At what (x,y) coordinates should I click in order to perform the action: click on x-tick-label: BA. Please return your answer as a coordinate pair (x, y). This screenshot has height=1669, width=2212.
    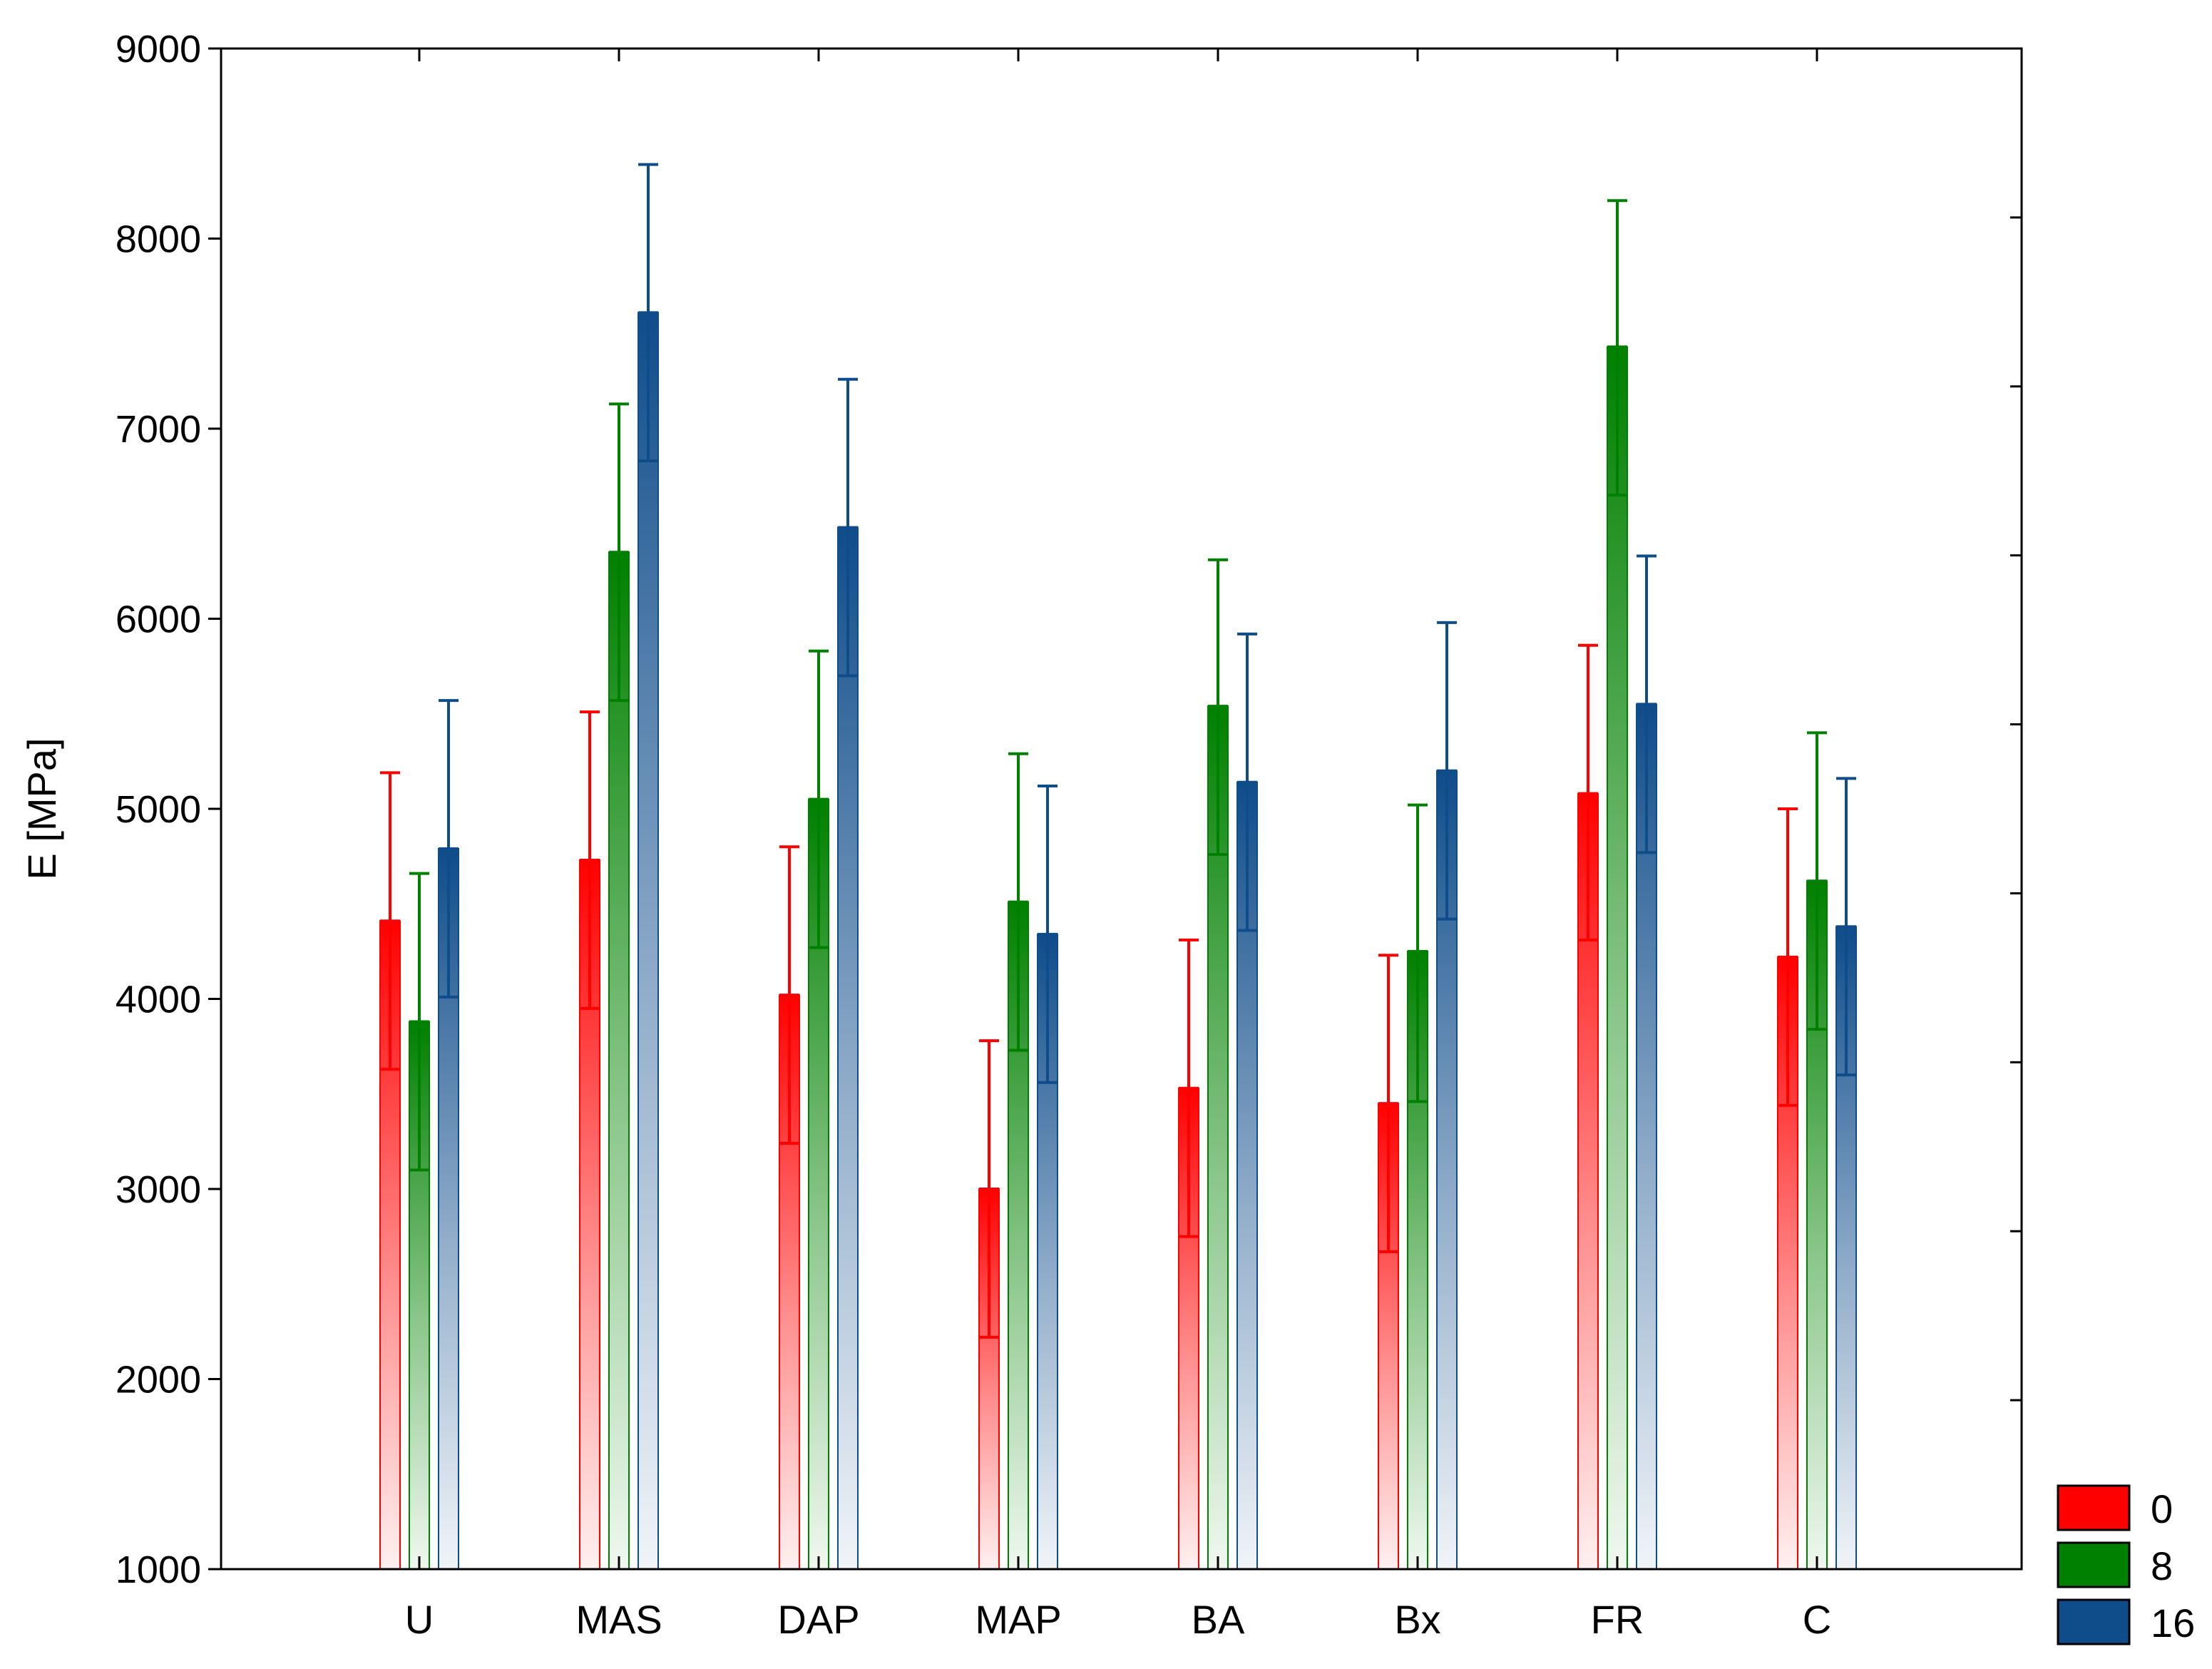
    Looking at the image, I should click on (1218, 1619).